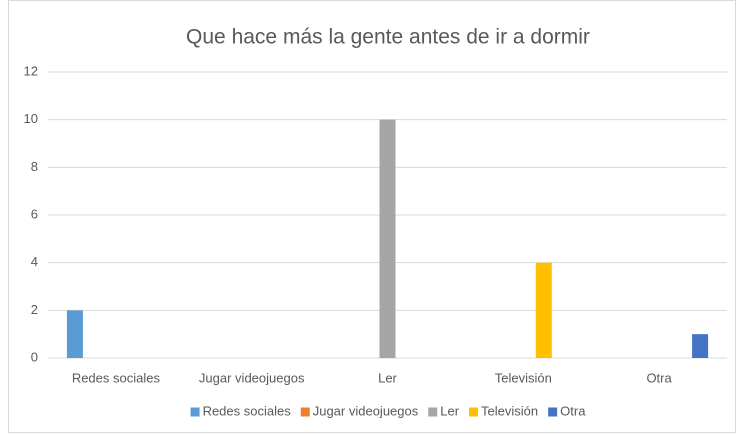  Describe the element at coordinates (34, 166) in the screenshot. I see `y-tick-label: 8` at that location.